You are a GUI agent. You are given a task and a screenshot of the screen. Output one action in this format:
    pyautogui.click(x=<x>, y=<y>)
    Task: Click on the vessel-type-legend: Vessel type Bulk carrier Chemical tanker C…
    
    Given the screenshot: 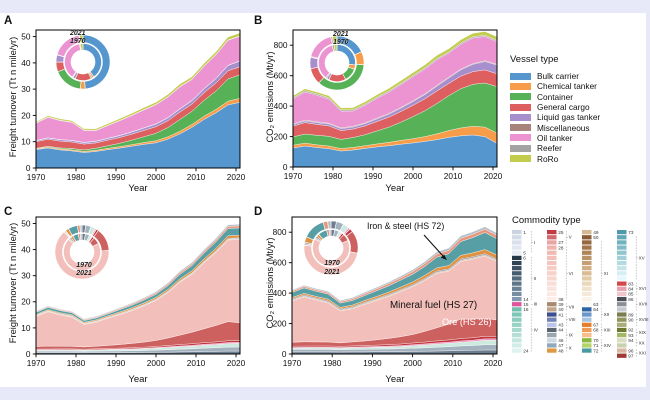 What is the action you would take?
    pyautogui.click(x=555, y=109)
    